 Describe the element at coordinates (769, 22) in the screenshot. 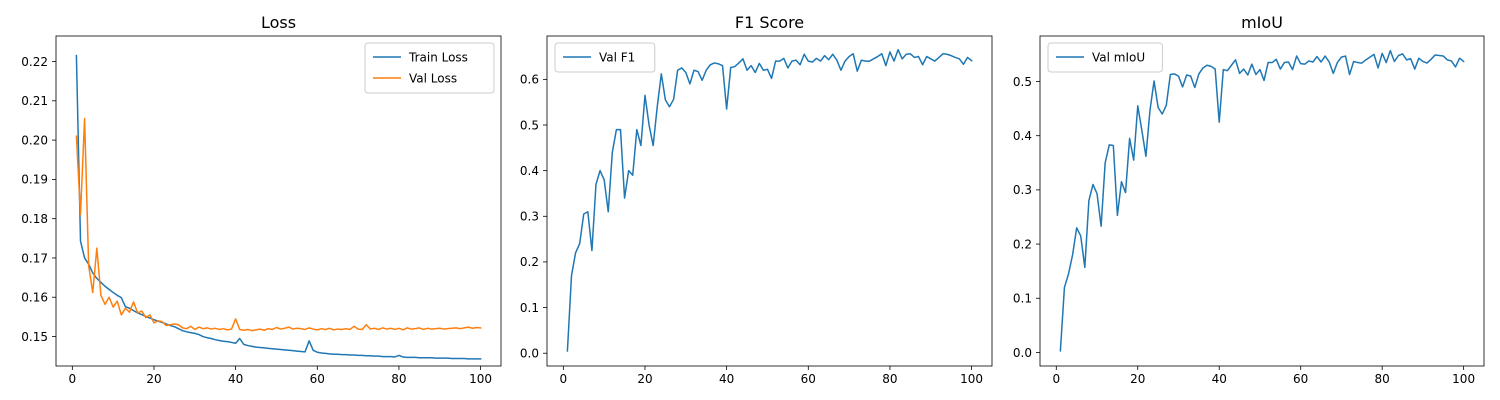

I see `f1-chart-title: F1 Score` at that location.